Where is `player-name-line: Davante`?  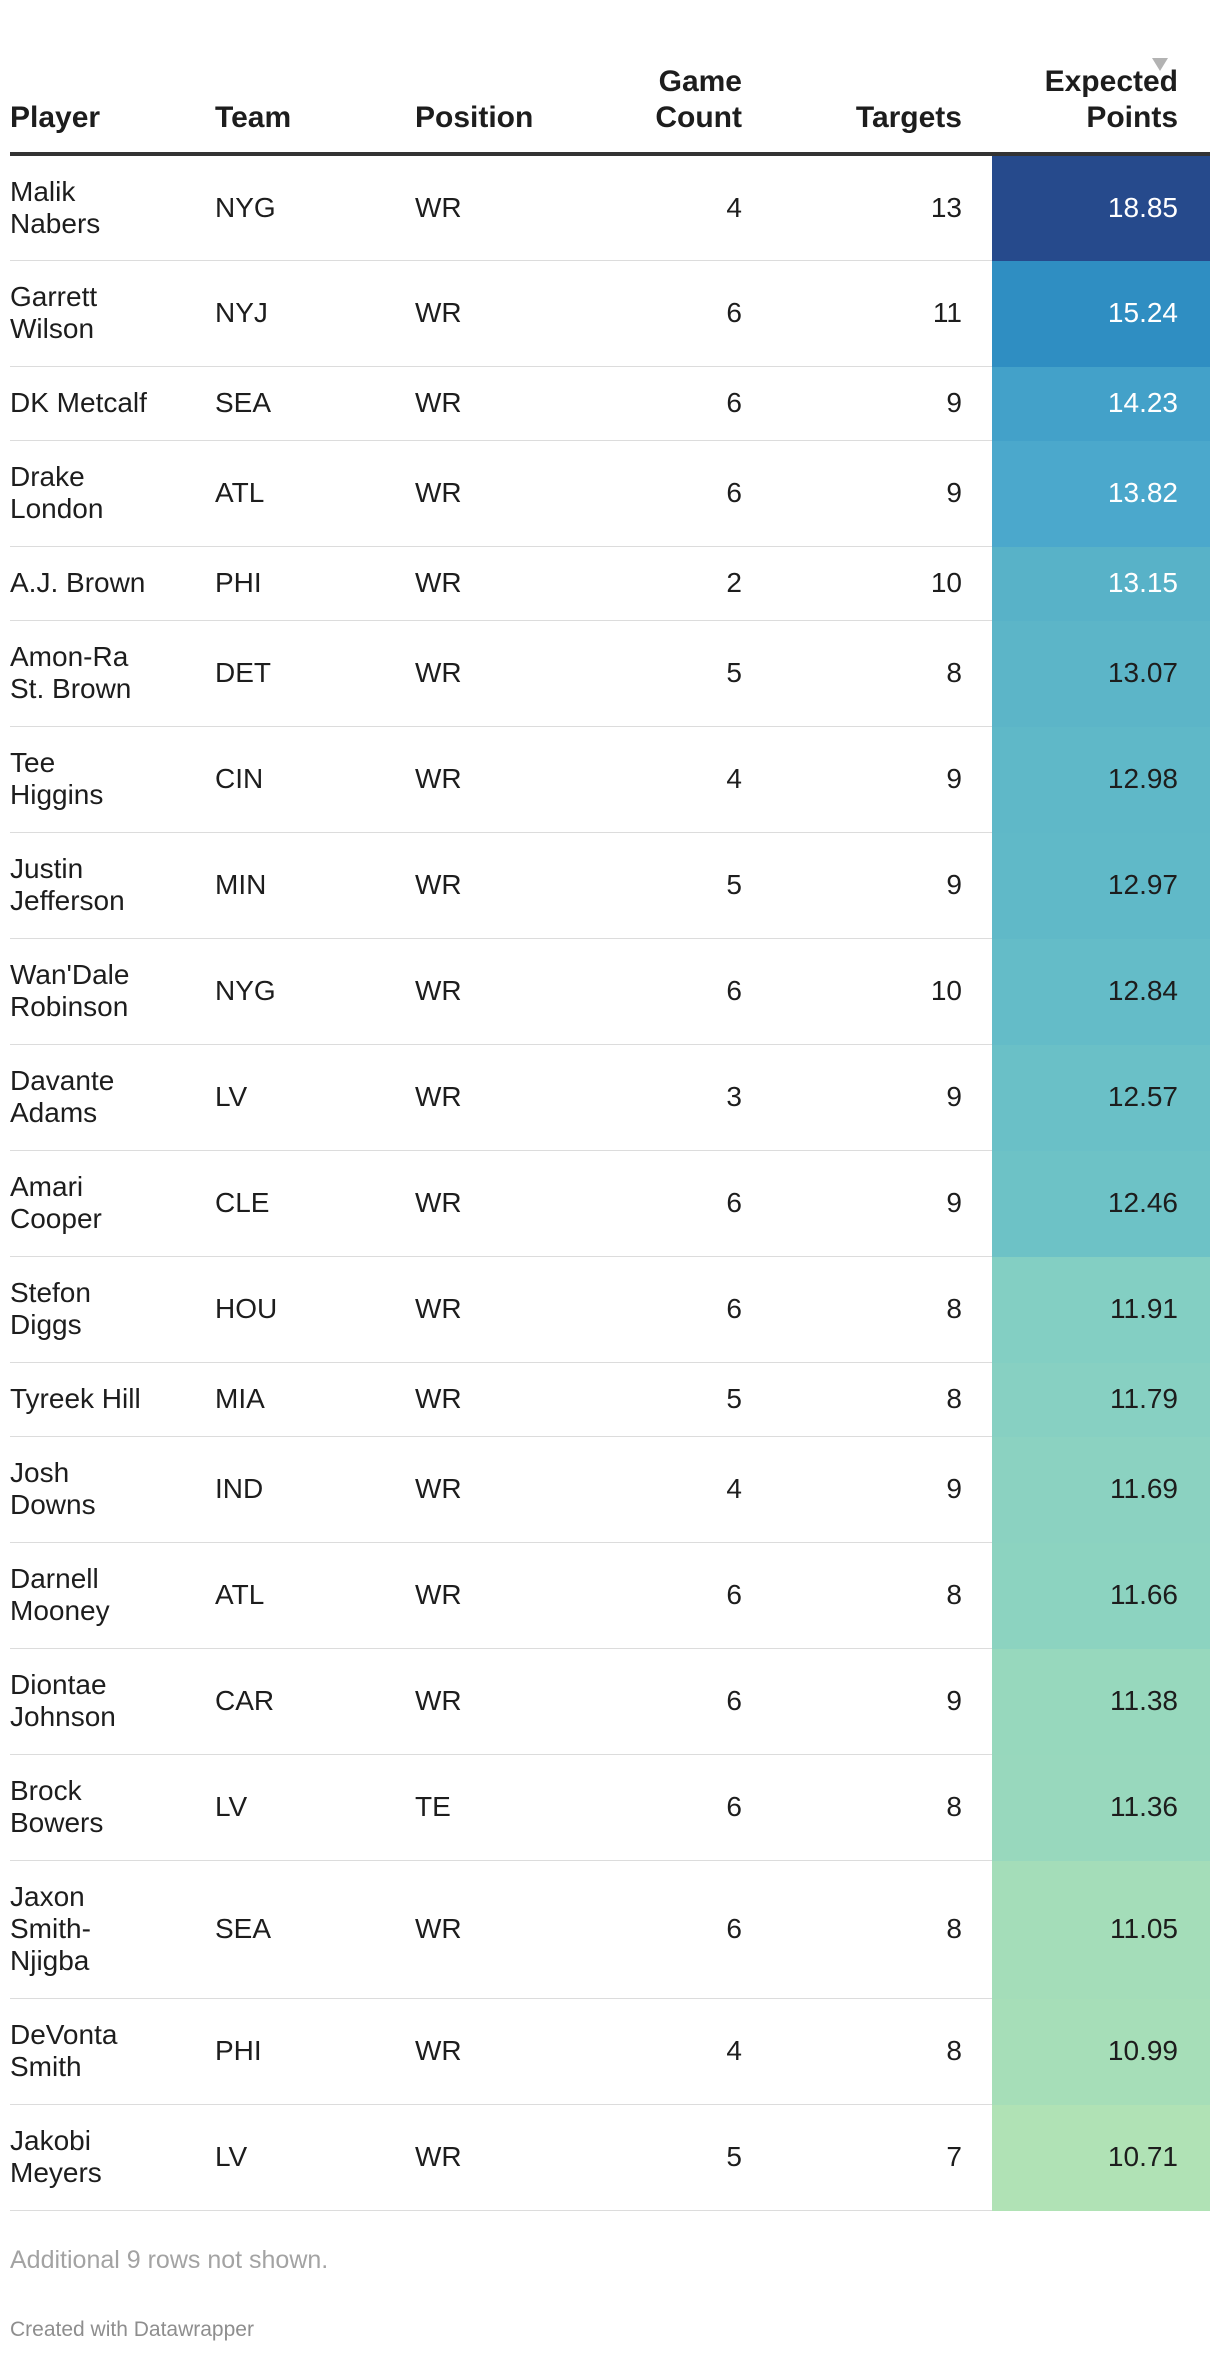 player-name-line: Davante is located at coordinates (62, 1080).